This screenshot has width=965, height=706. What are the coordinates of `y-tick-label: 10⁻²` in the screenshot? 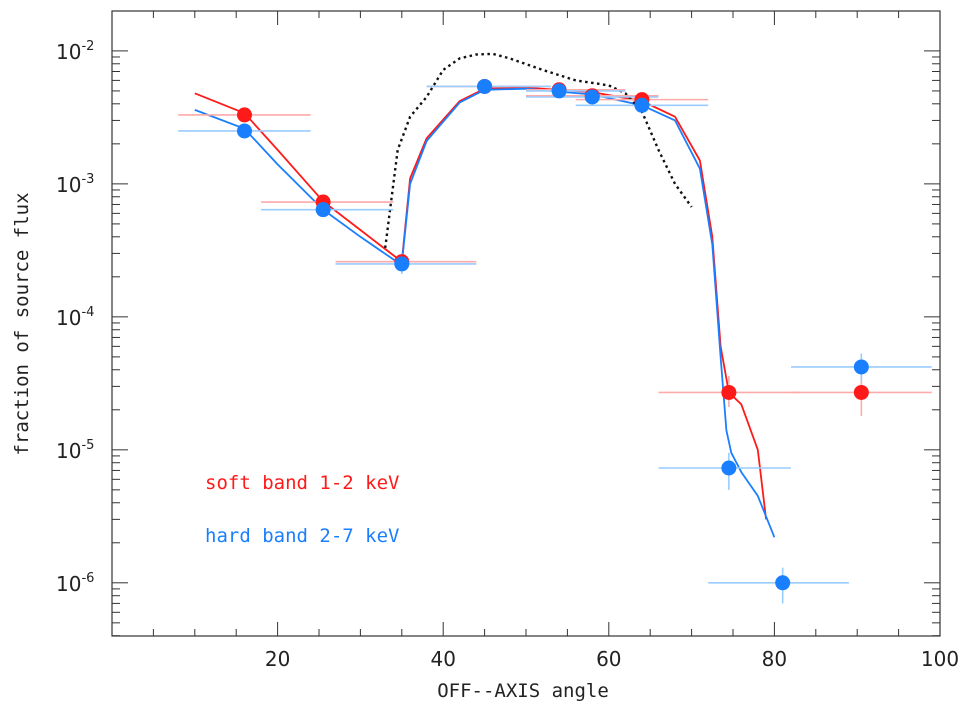 It's located at (75, 51).